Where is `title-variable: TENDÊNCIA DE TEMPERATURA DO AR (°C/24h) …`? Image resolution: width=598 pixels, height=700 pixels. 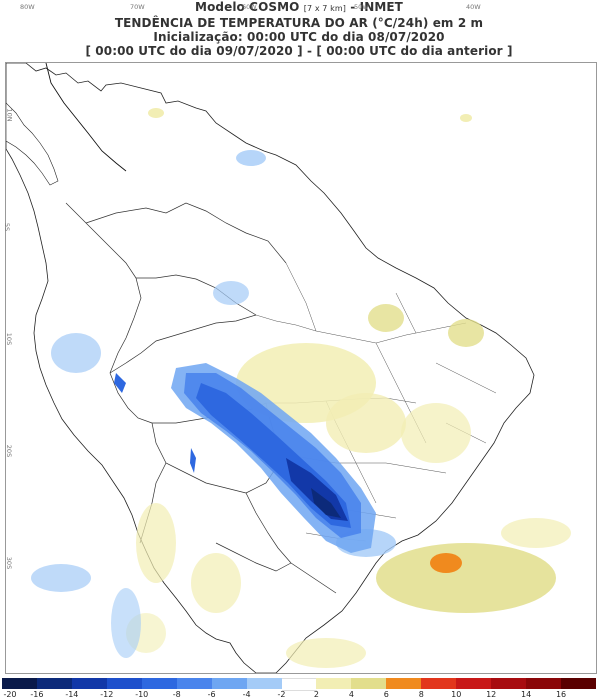
title-variable: TENDÊNCIA DE TEMPERATURA DO AR (°C/24h) … is located at coordinates (299, 23).